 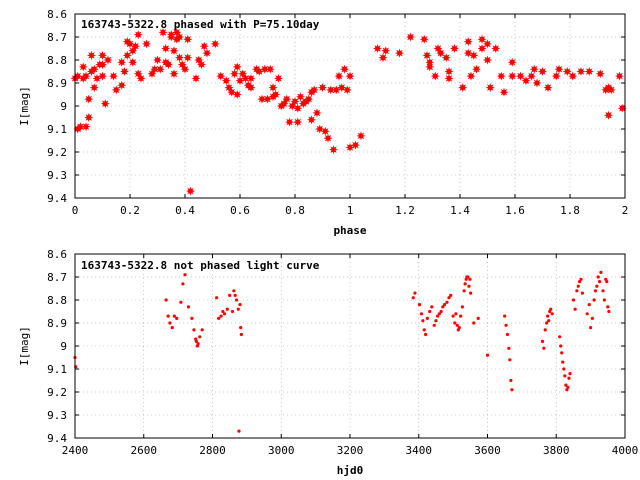 I want to click on x-tick-label: 3200, so click(x=350, y=450).